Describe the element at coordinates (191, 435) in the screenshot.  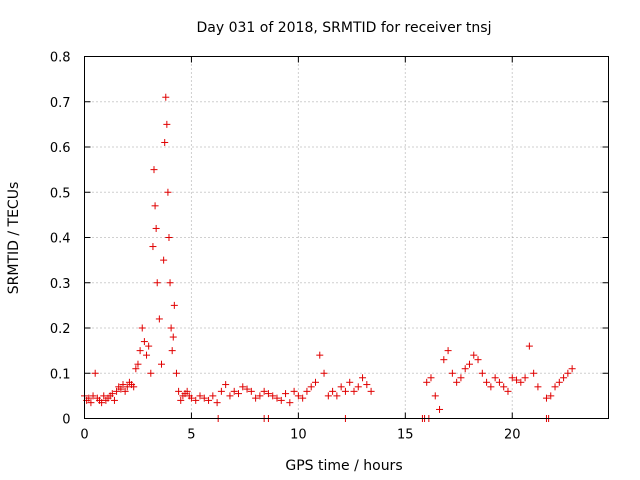
I see `x-tick-label: 5` at that location.